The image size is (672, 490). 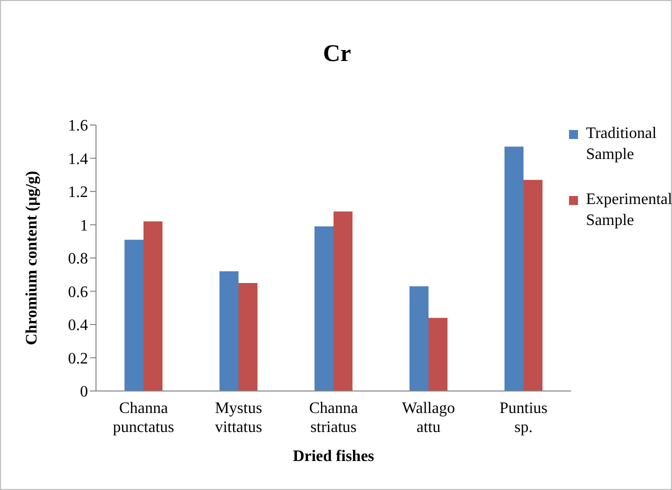 What do you see at coordinates (523, 418) in the screenshot?
I see `x-tick-label: Puntius sp.` at bounding box center [523, 418].